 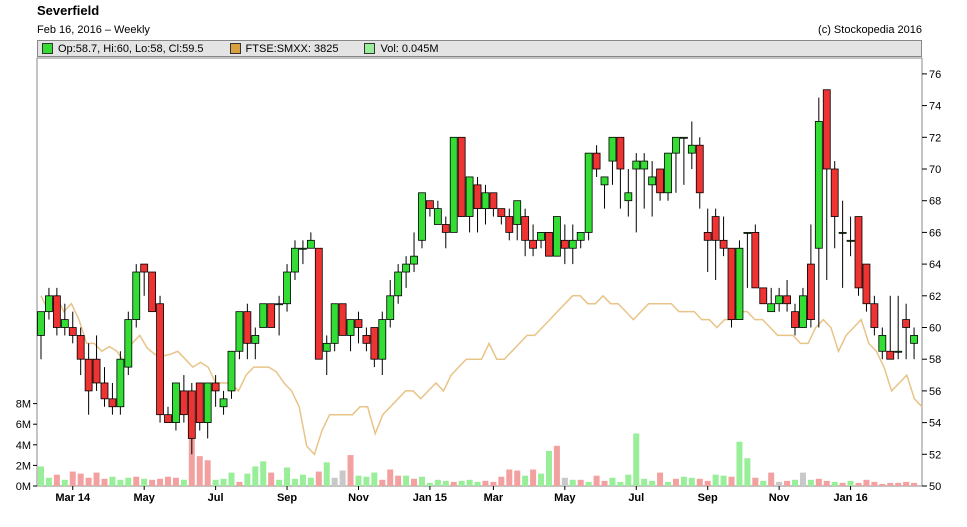 What do you see at coordinates (935, 170) in the screenshot?
I see `price-tick-label: 70` at bounding box center [935, 170].